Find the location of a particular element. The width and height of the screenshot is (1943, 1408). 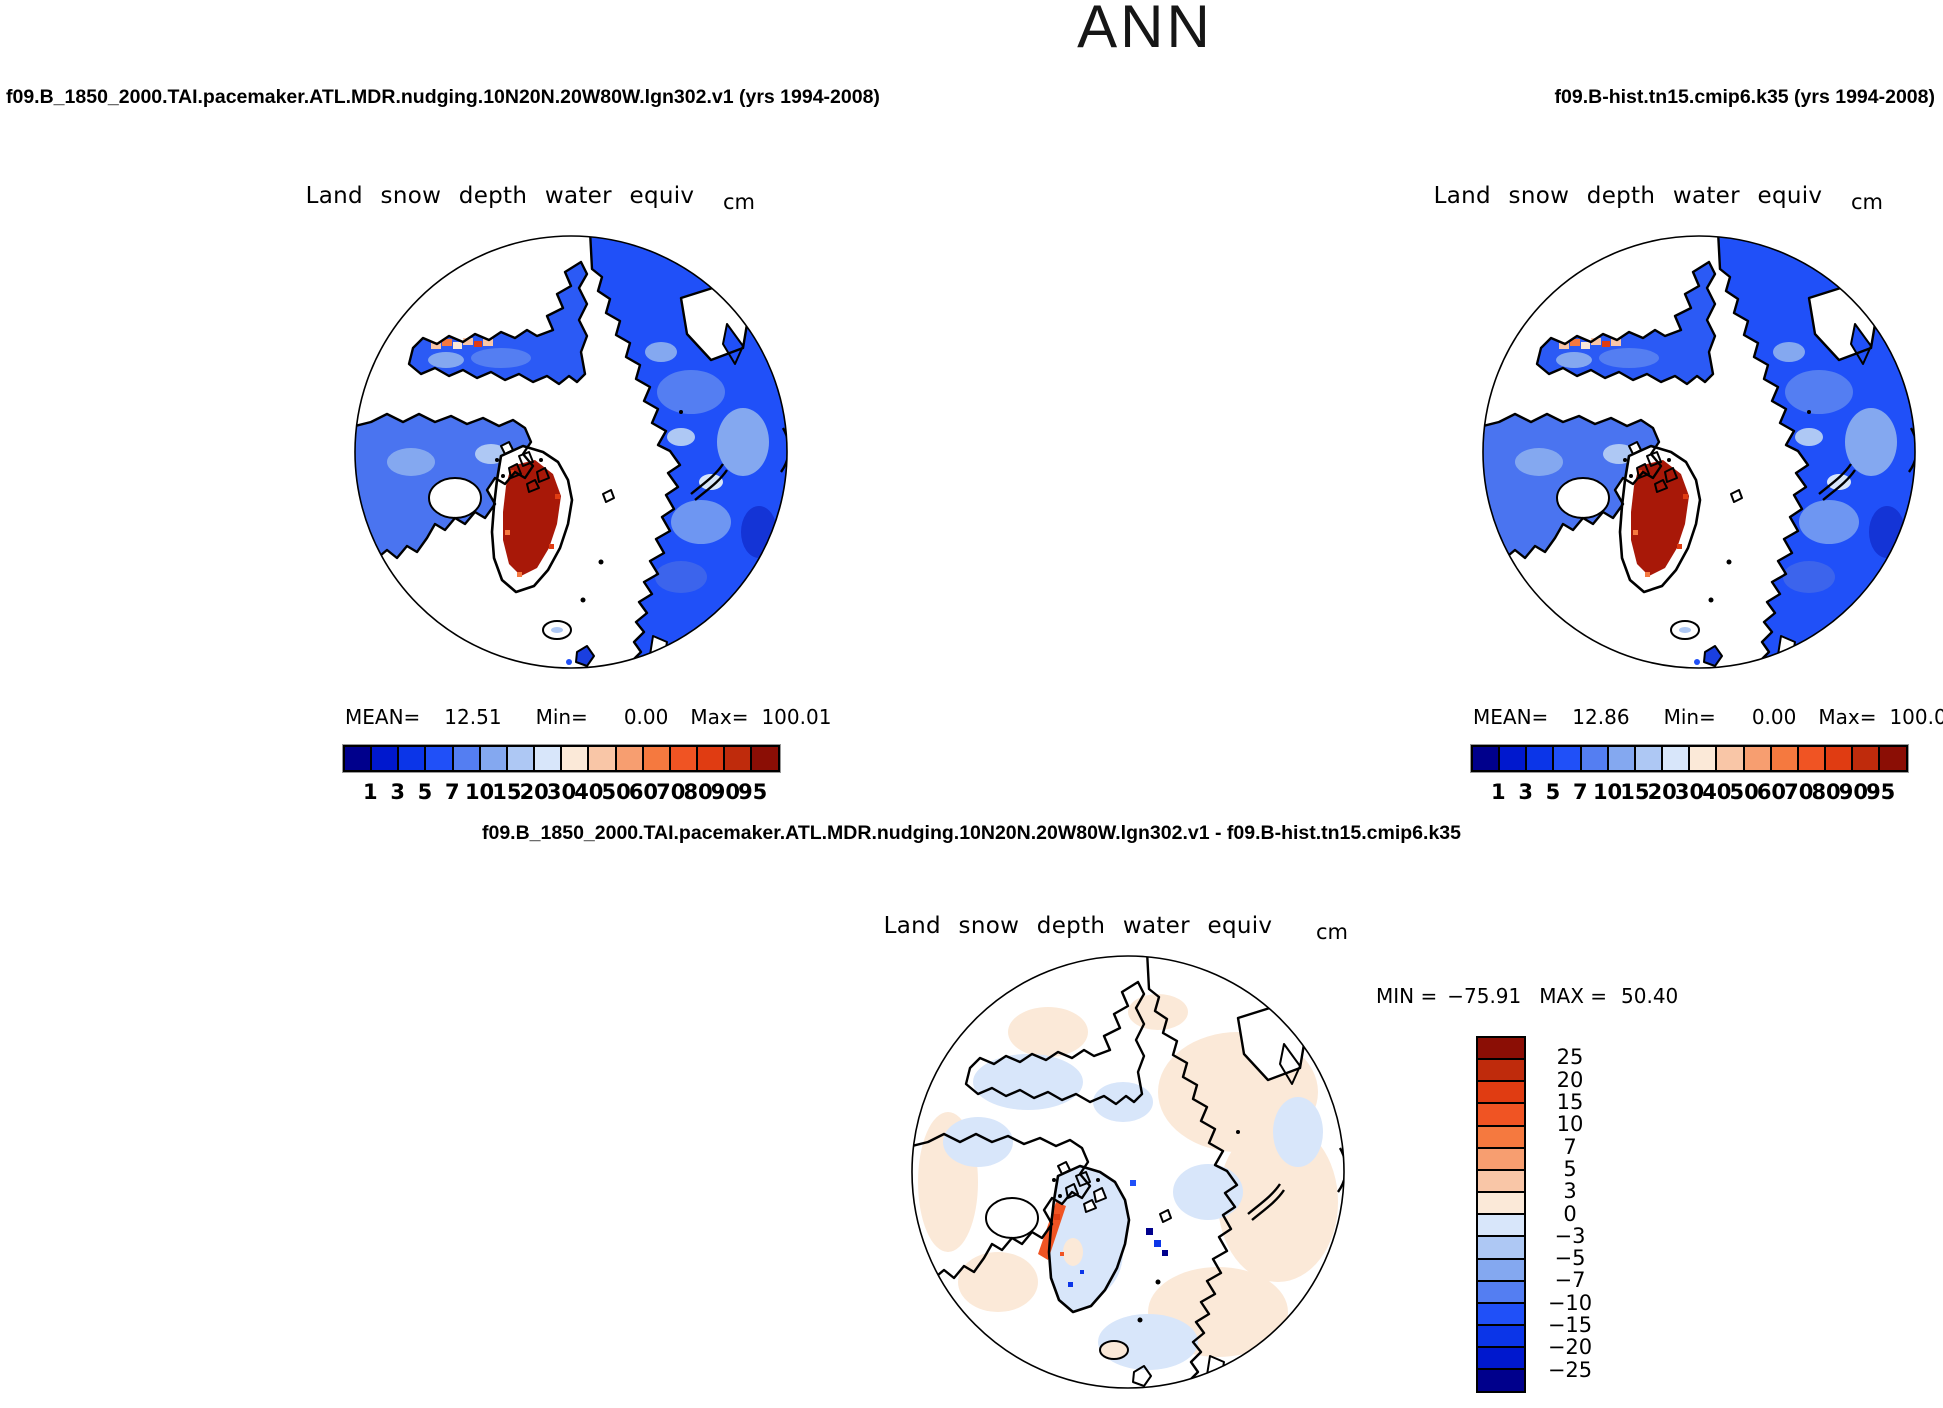

min-label: Min= is located at coordinates (561, 717).